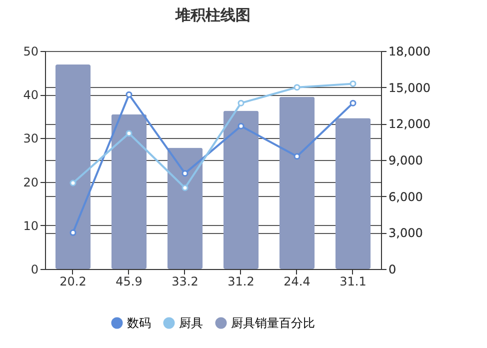 The image size is (487, 348). What do you see at coordinates (139, 323) in the screenshot?
I see `legend-label: 数码` at bounding box center [139, 323].